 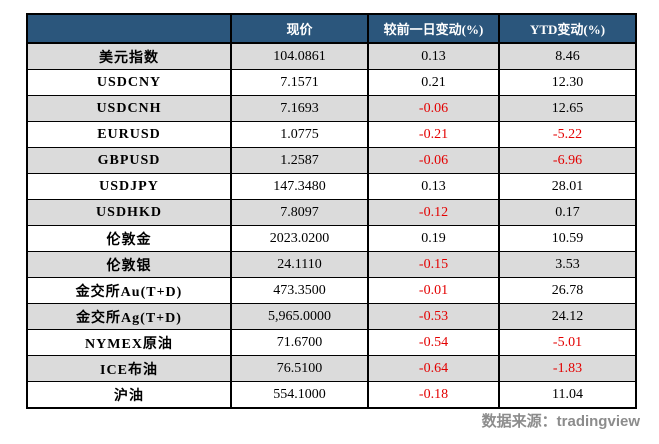 What do you see at coordinates (567, 108) in the screenshot?
I see `ytd-change-cell: 12.65` at bounding box center [567, 108].